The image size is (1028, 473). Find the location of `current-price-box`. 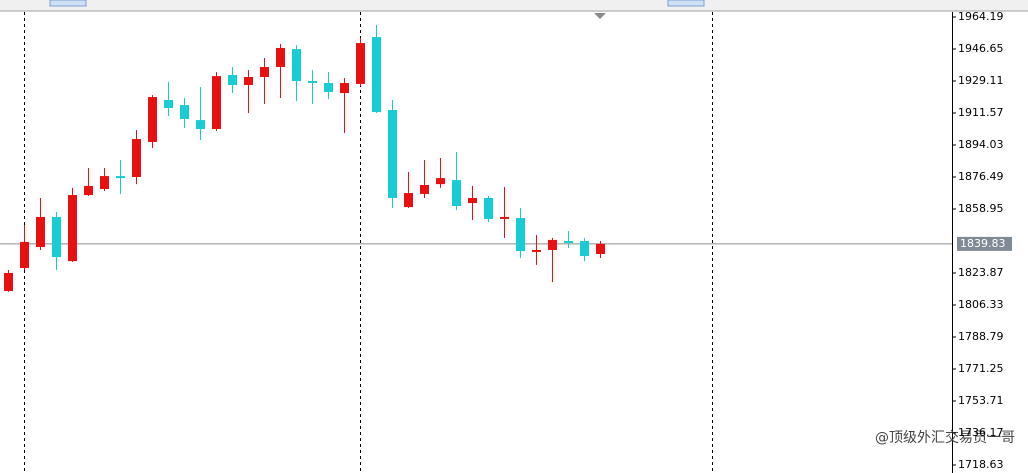

current-price-box is located at coordinates (984, 243).